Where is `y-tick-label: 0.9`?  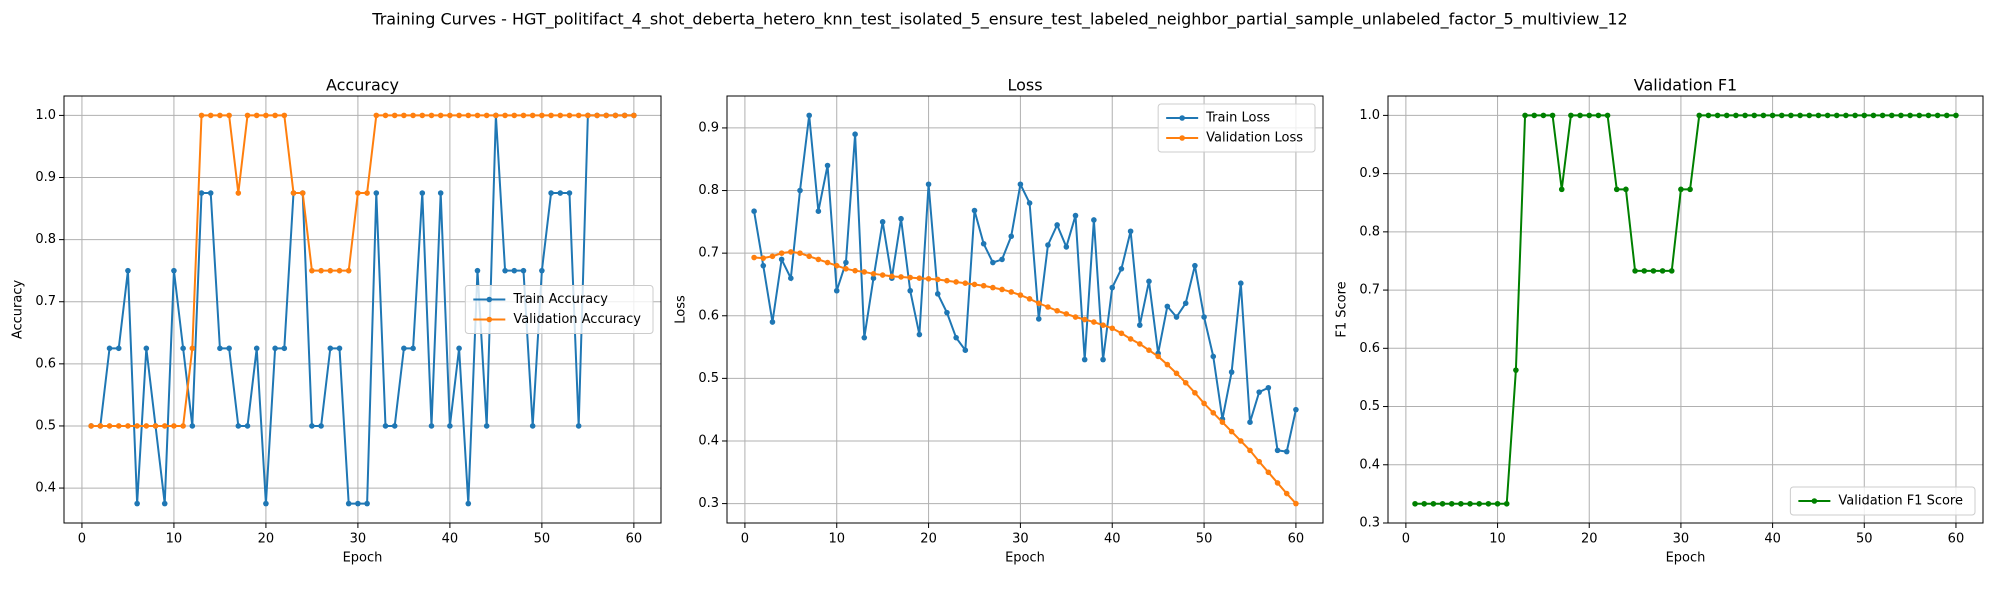
y-tick-label: 0.9 is located at coordinates (45, 177).